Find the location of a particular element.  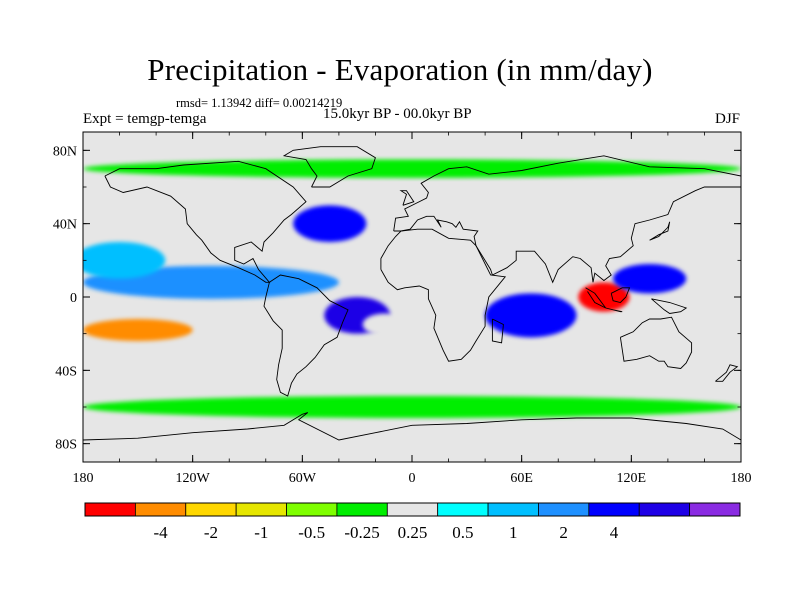

colorbar-label-8: 2 is located at coordinates (563, 532).